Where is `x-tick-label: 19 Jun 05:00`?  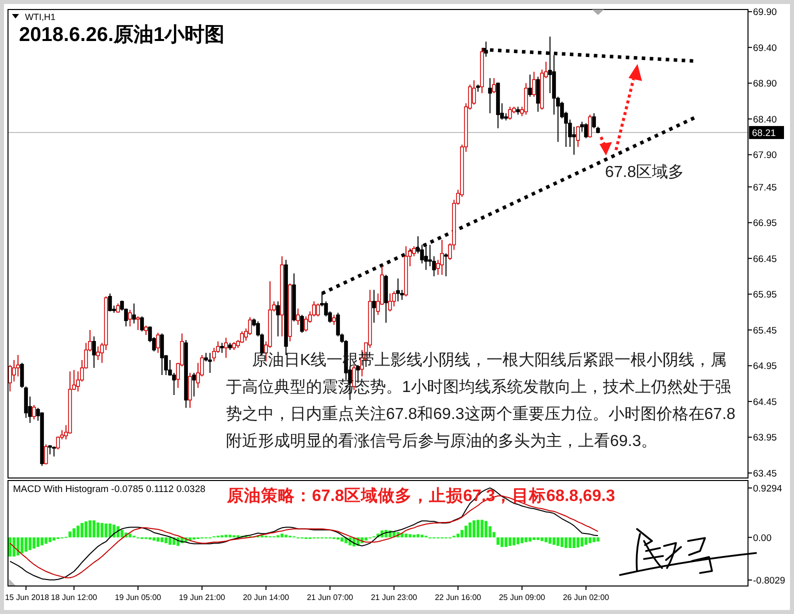
x-tick-label: 19 Jun 05:00 is located at coordinates (138, 597).